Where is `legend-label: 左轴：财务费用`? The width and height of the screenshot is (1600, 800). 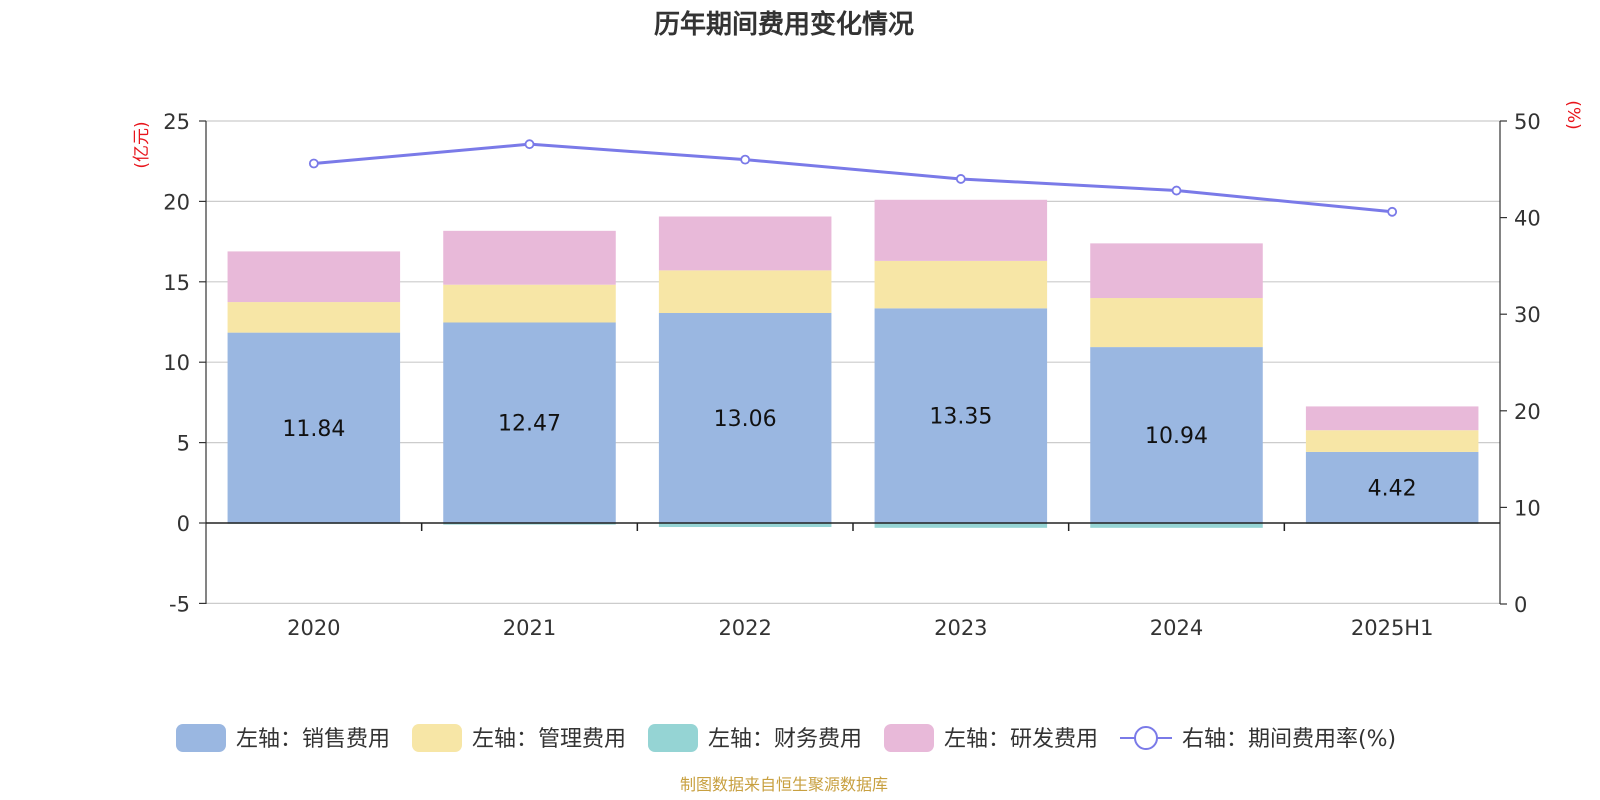 legend-label: 左轴：财务费用 is located at coordinates (785, 739).